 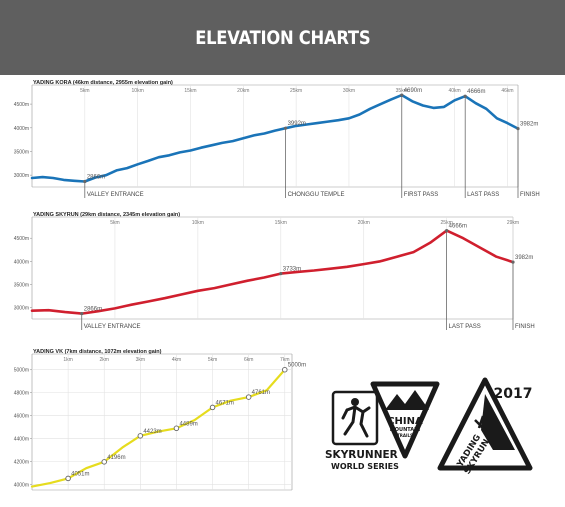 What do you see at coordinates (361, 455) in the screenshot?
I see `skyrunner-wordmark: SKYRUNNER` at bounding box center [361, 455].